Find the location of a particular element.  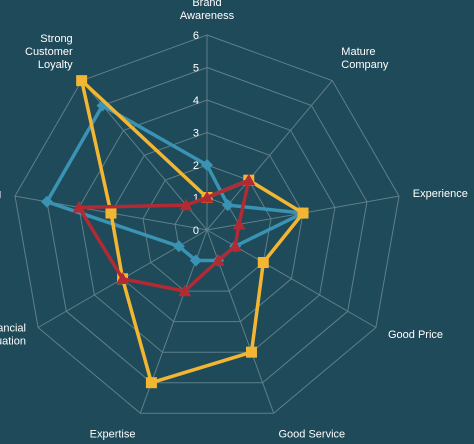

axis-label-5: Expertise is located at coordinates (113, 434).